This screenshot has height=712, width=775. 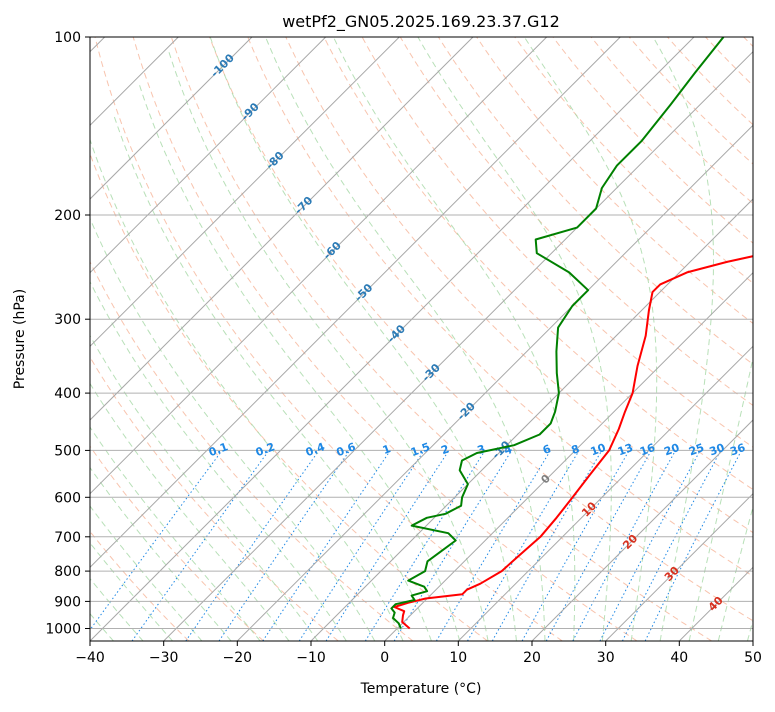 I want to click on y-axis: 100 200 300 400 500 600 700 800 900 1000, so click(x=67, y=334).